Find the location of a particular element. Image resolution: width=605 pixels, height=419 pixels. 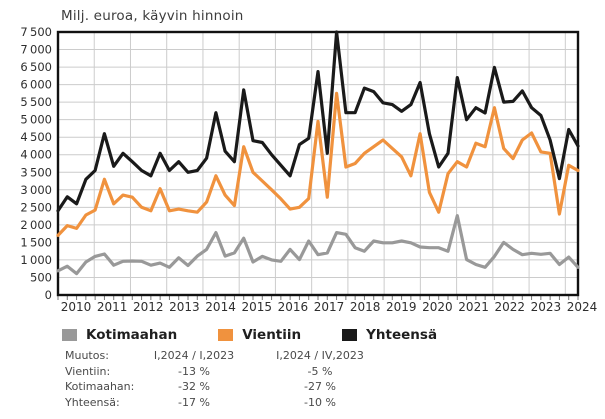

quarter-ticks is located at coordinates (318, 298).